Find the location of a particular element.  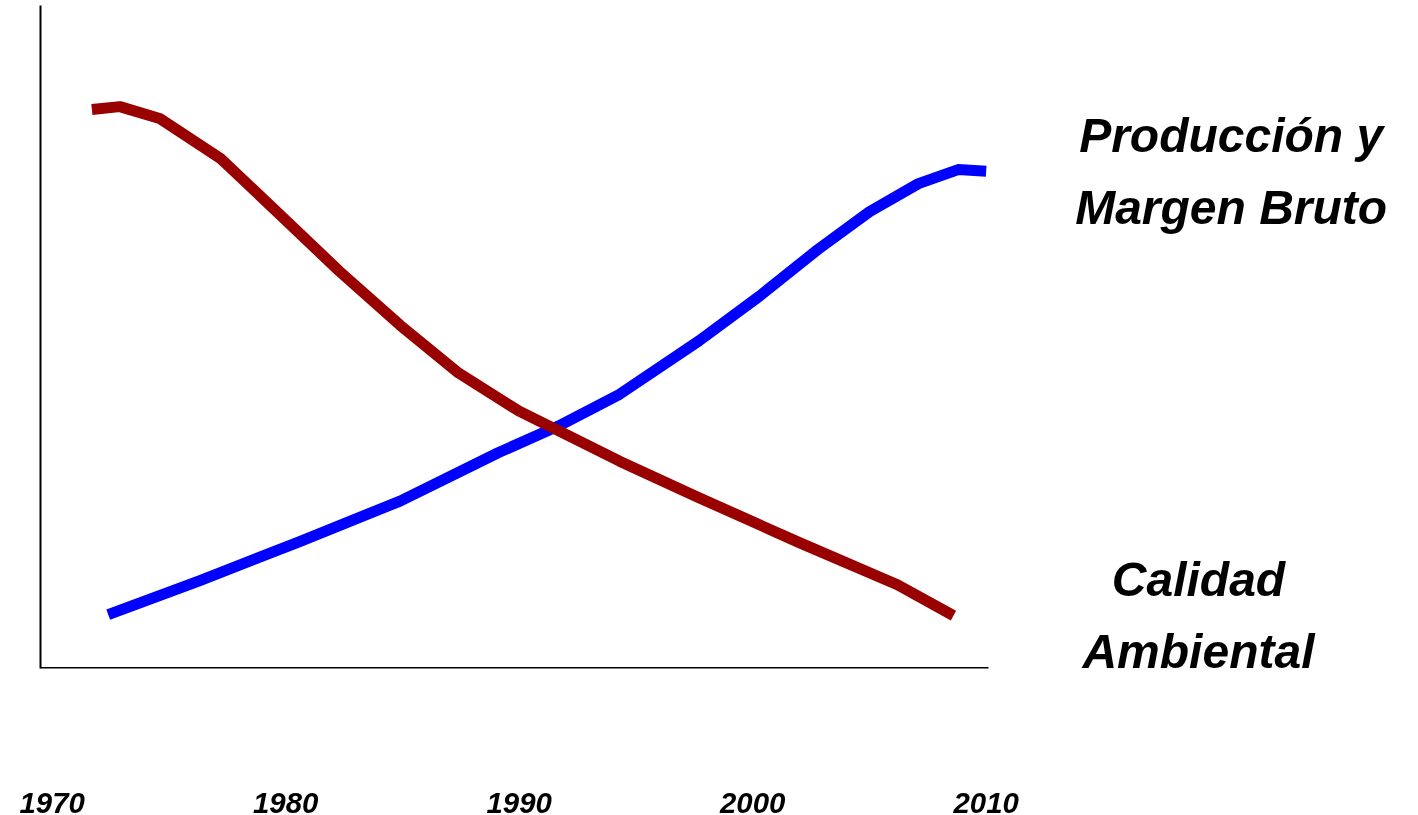

x-tick-label: 1990 is located at coordinates (519, 800).